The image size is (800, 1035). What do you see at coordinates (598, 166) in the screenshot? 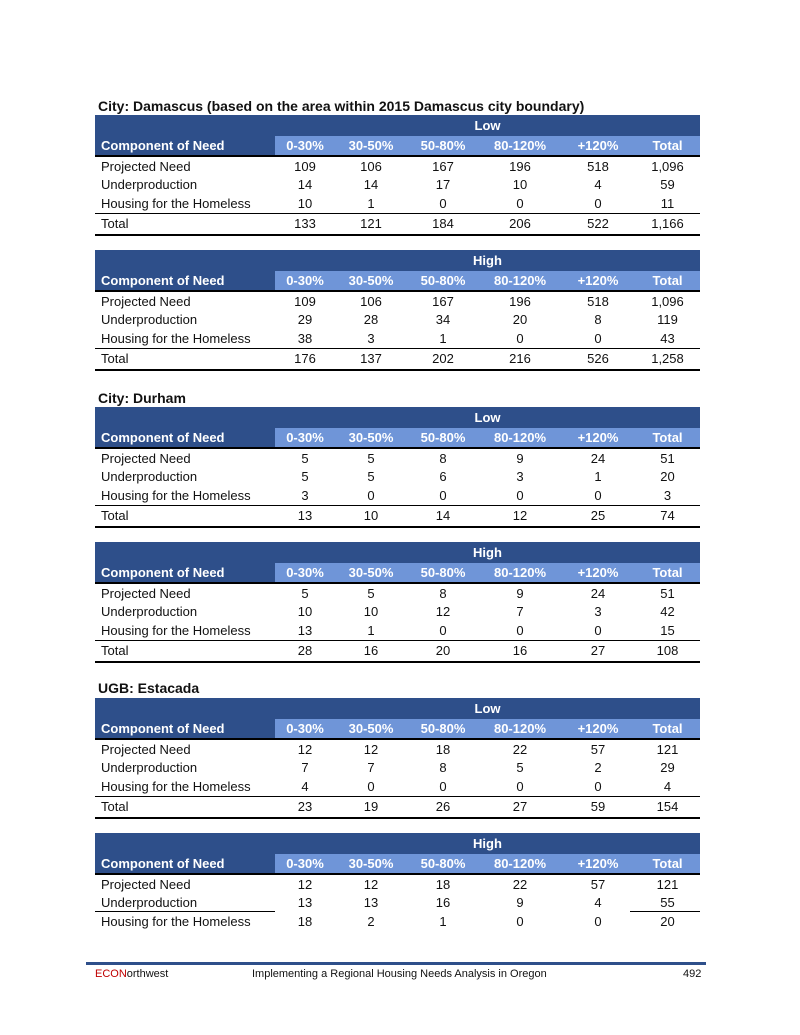
I see `cell: 518` at bounding box center [598, 166].